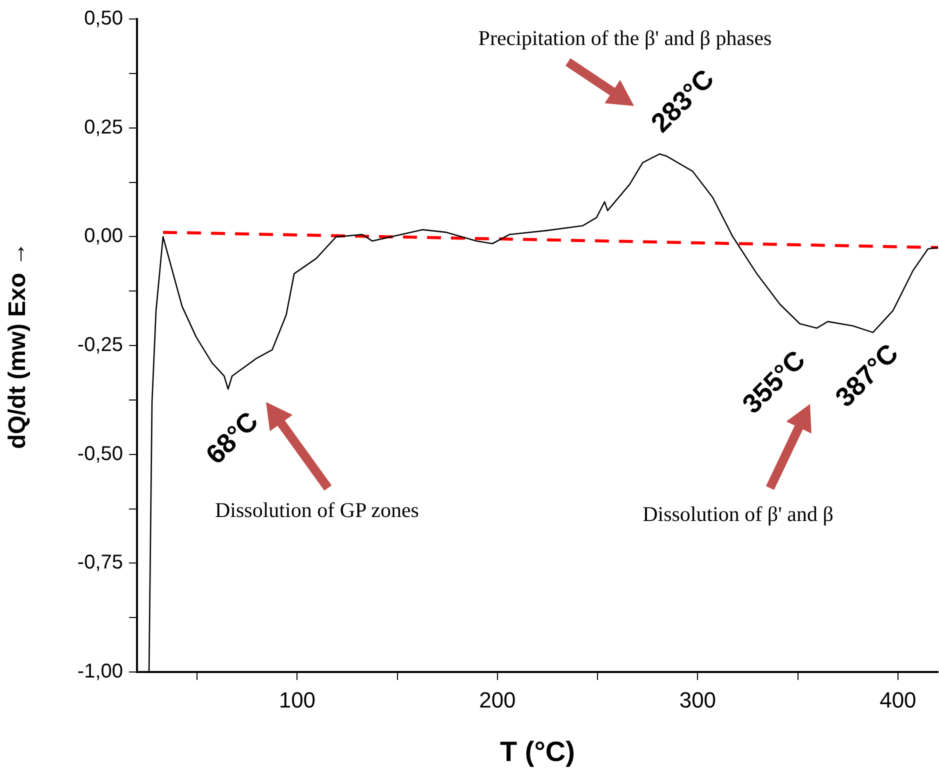 This screenshot has height=774, width=939. Describe the element at coordinates (18, 345) in the screenshot. I see `y-axis-title: dQ/dt (mw) Exo →` at that location.